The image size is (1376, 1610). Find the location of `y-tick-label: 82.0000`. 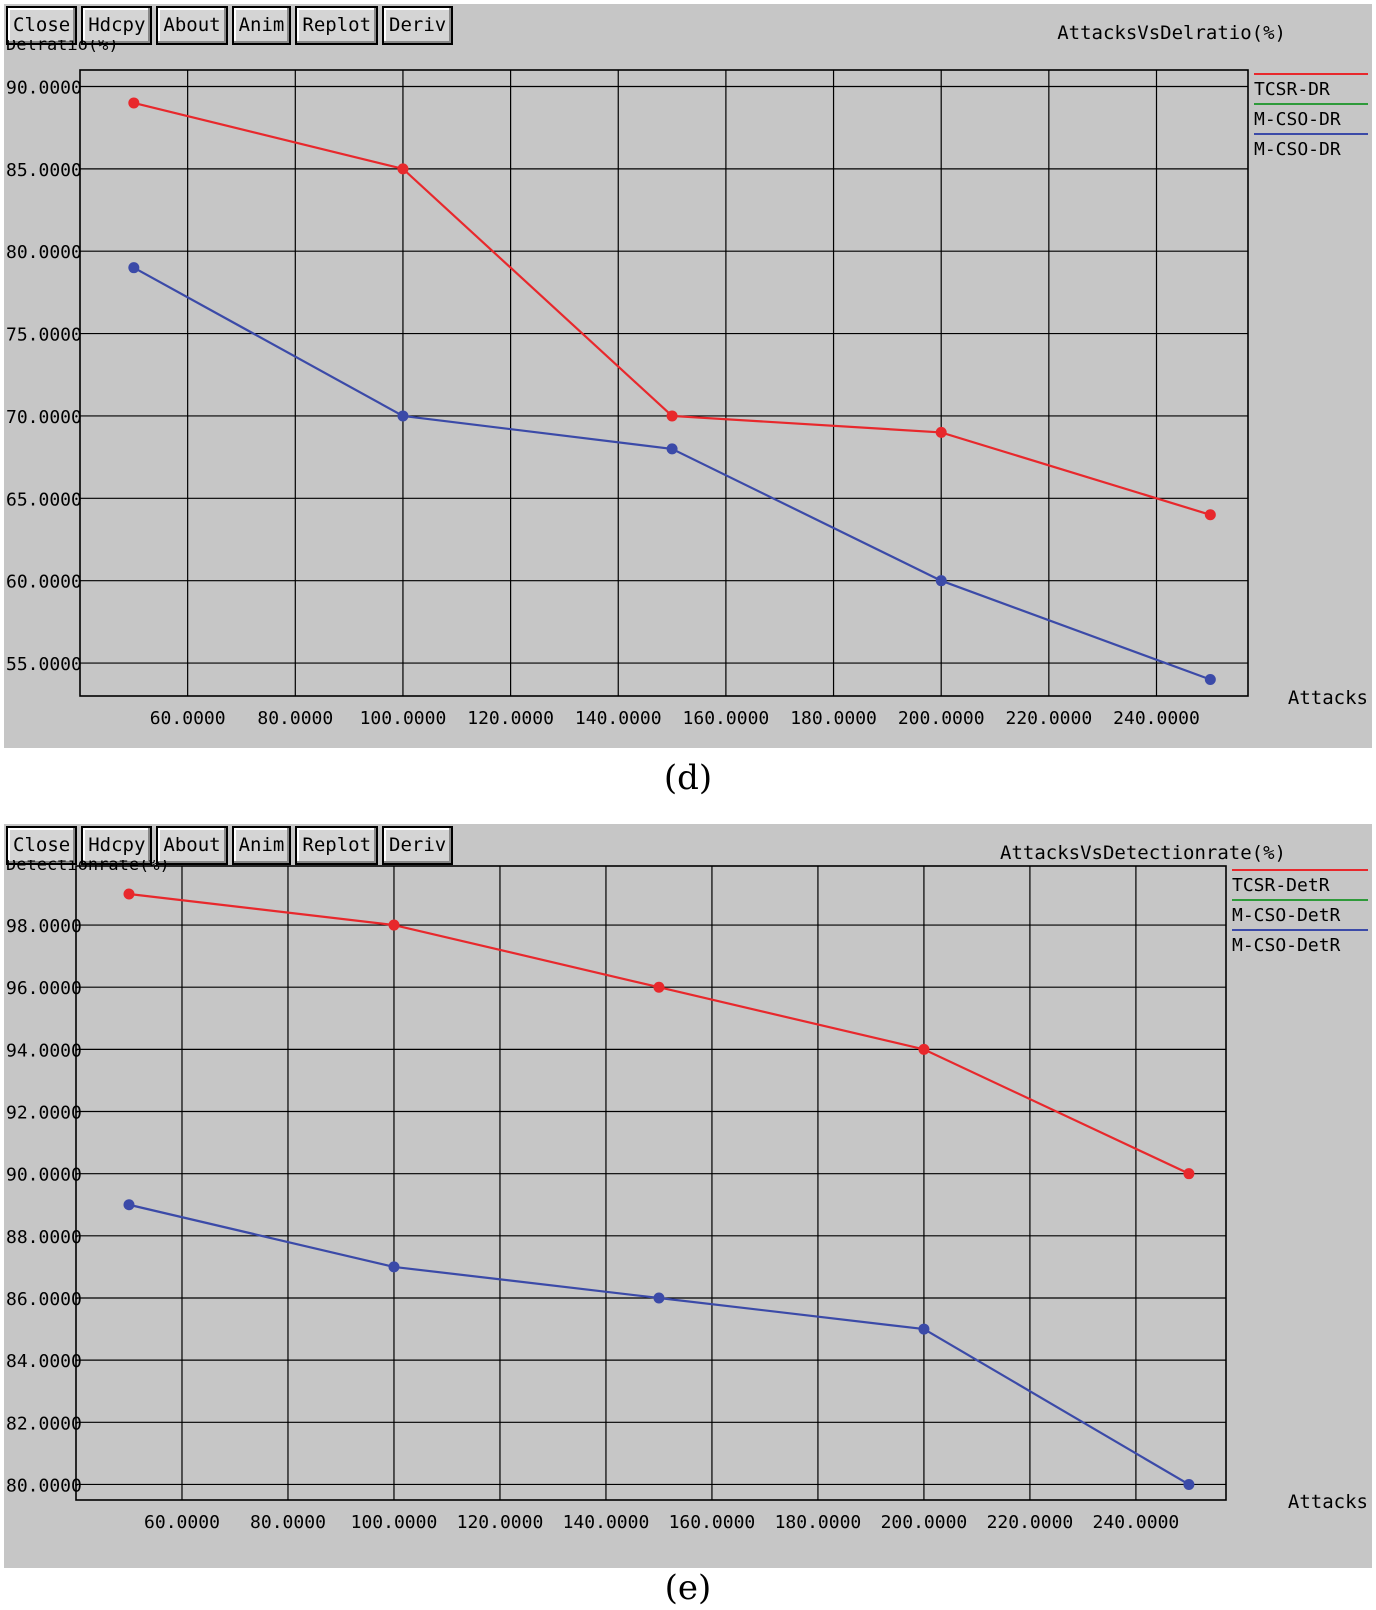

y-tick-label: 82.0000 is located at coordinates (44, 1423).